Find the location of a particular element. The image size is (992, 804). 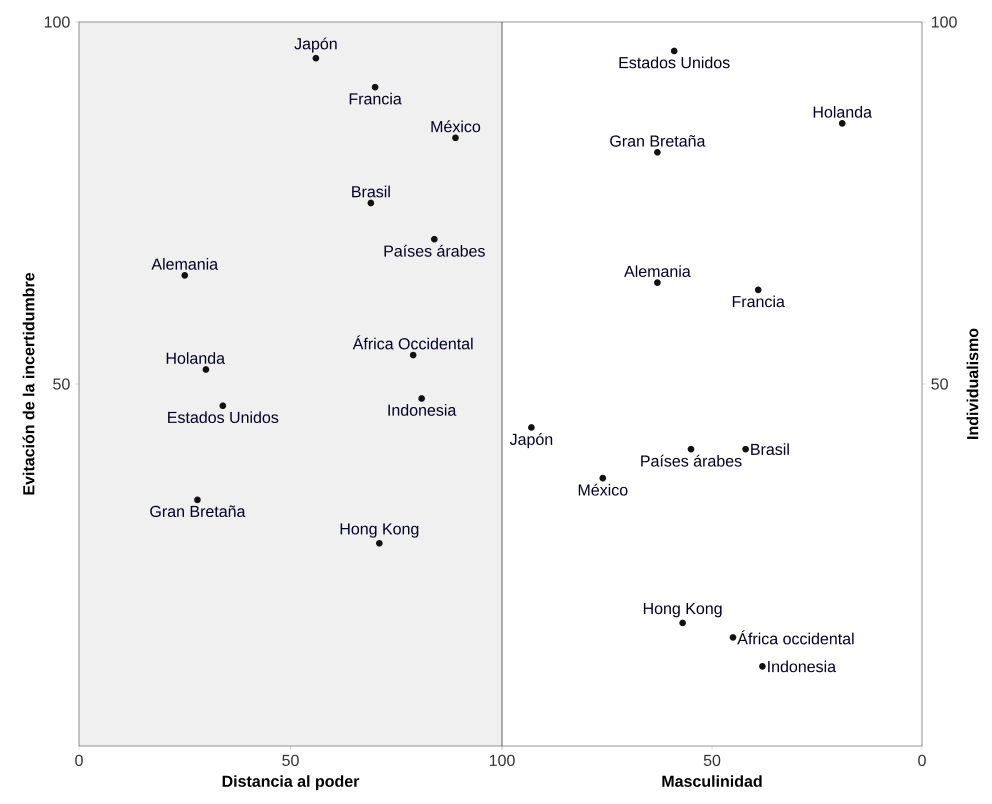

y-axis-title: Evitación de la incertidumbre is located at coordinates (28, 383).